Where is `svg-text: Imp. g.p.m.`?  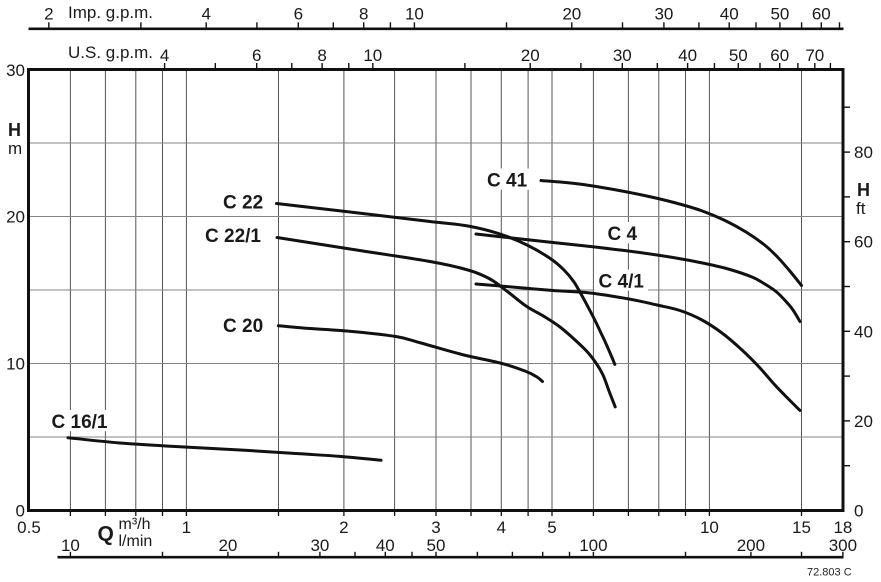
svg-text: Imp. g.p.m. is located at coordinates (110, 12).